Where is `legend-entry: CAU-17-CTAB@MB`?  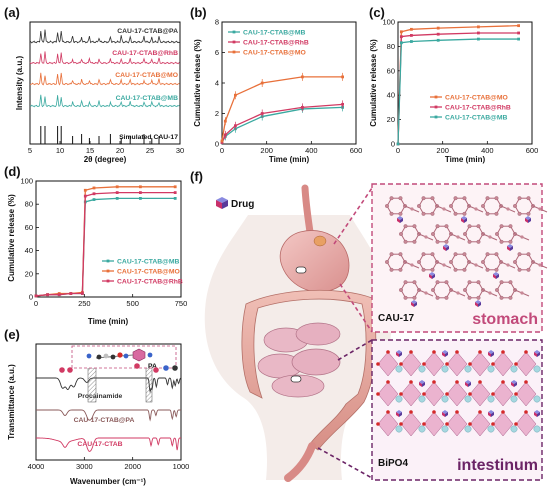
legend-entry: CAU-17-CTAB@MB is located at coordinates (476, 118).